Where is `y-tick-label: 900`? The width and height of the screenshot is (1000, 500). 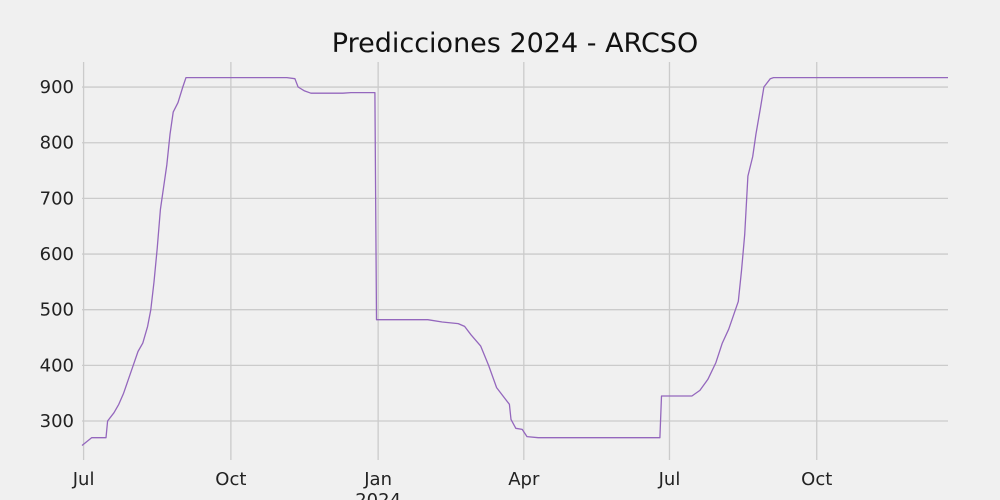 y-tick-label: 900 is located at coordinates (57, 87).